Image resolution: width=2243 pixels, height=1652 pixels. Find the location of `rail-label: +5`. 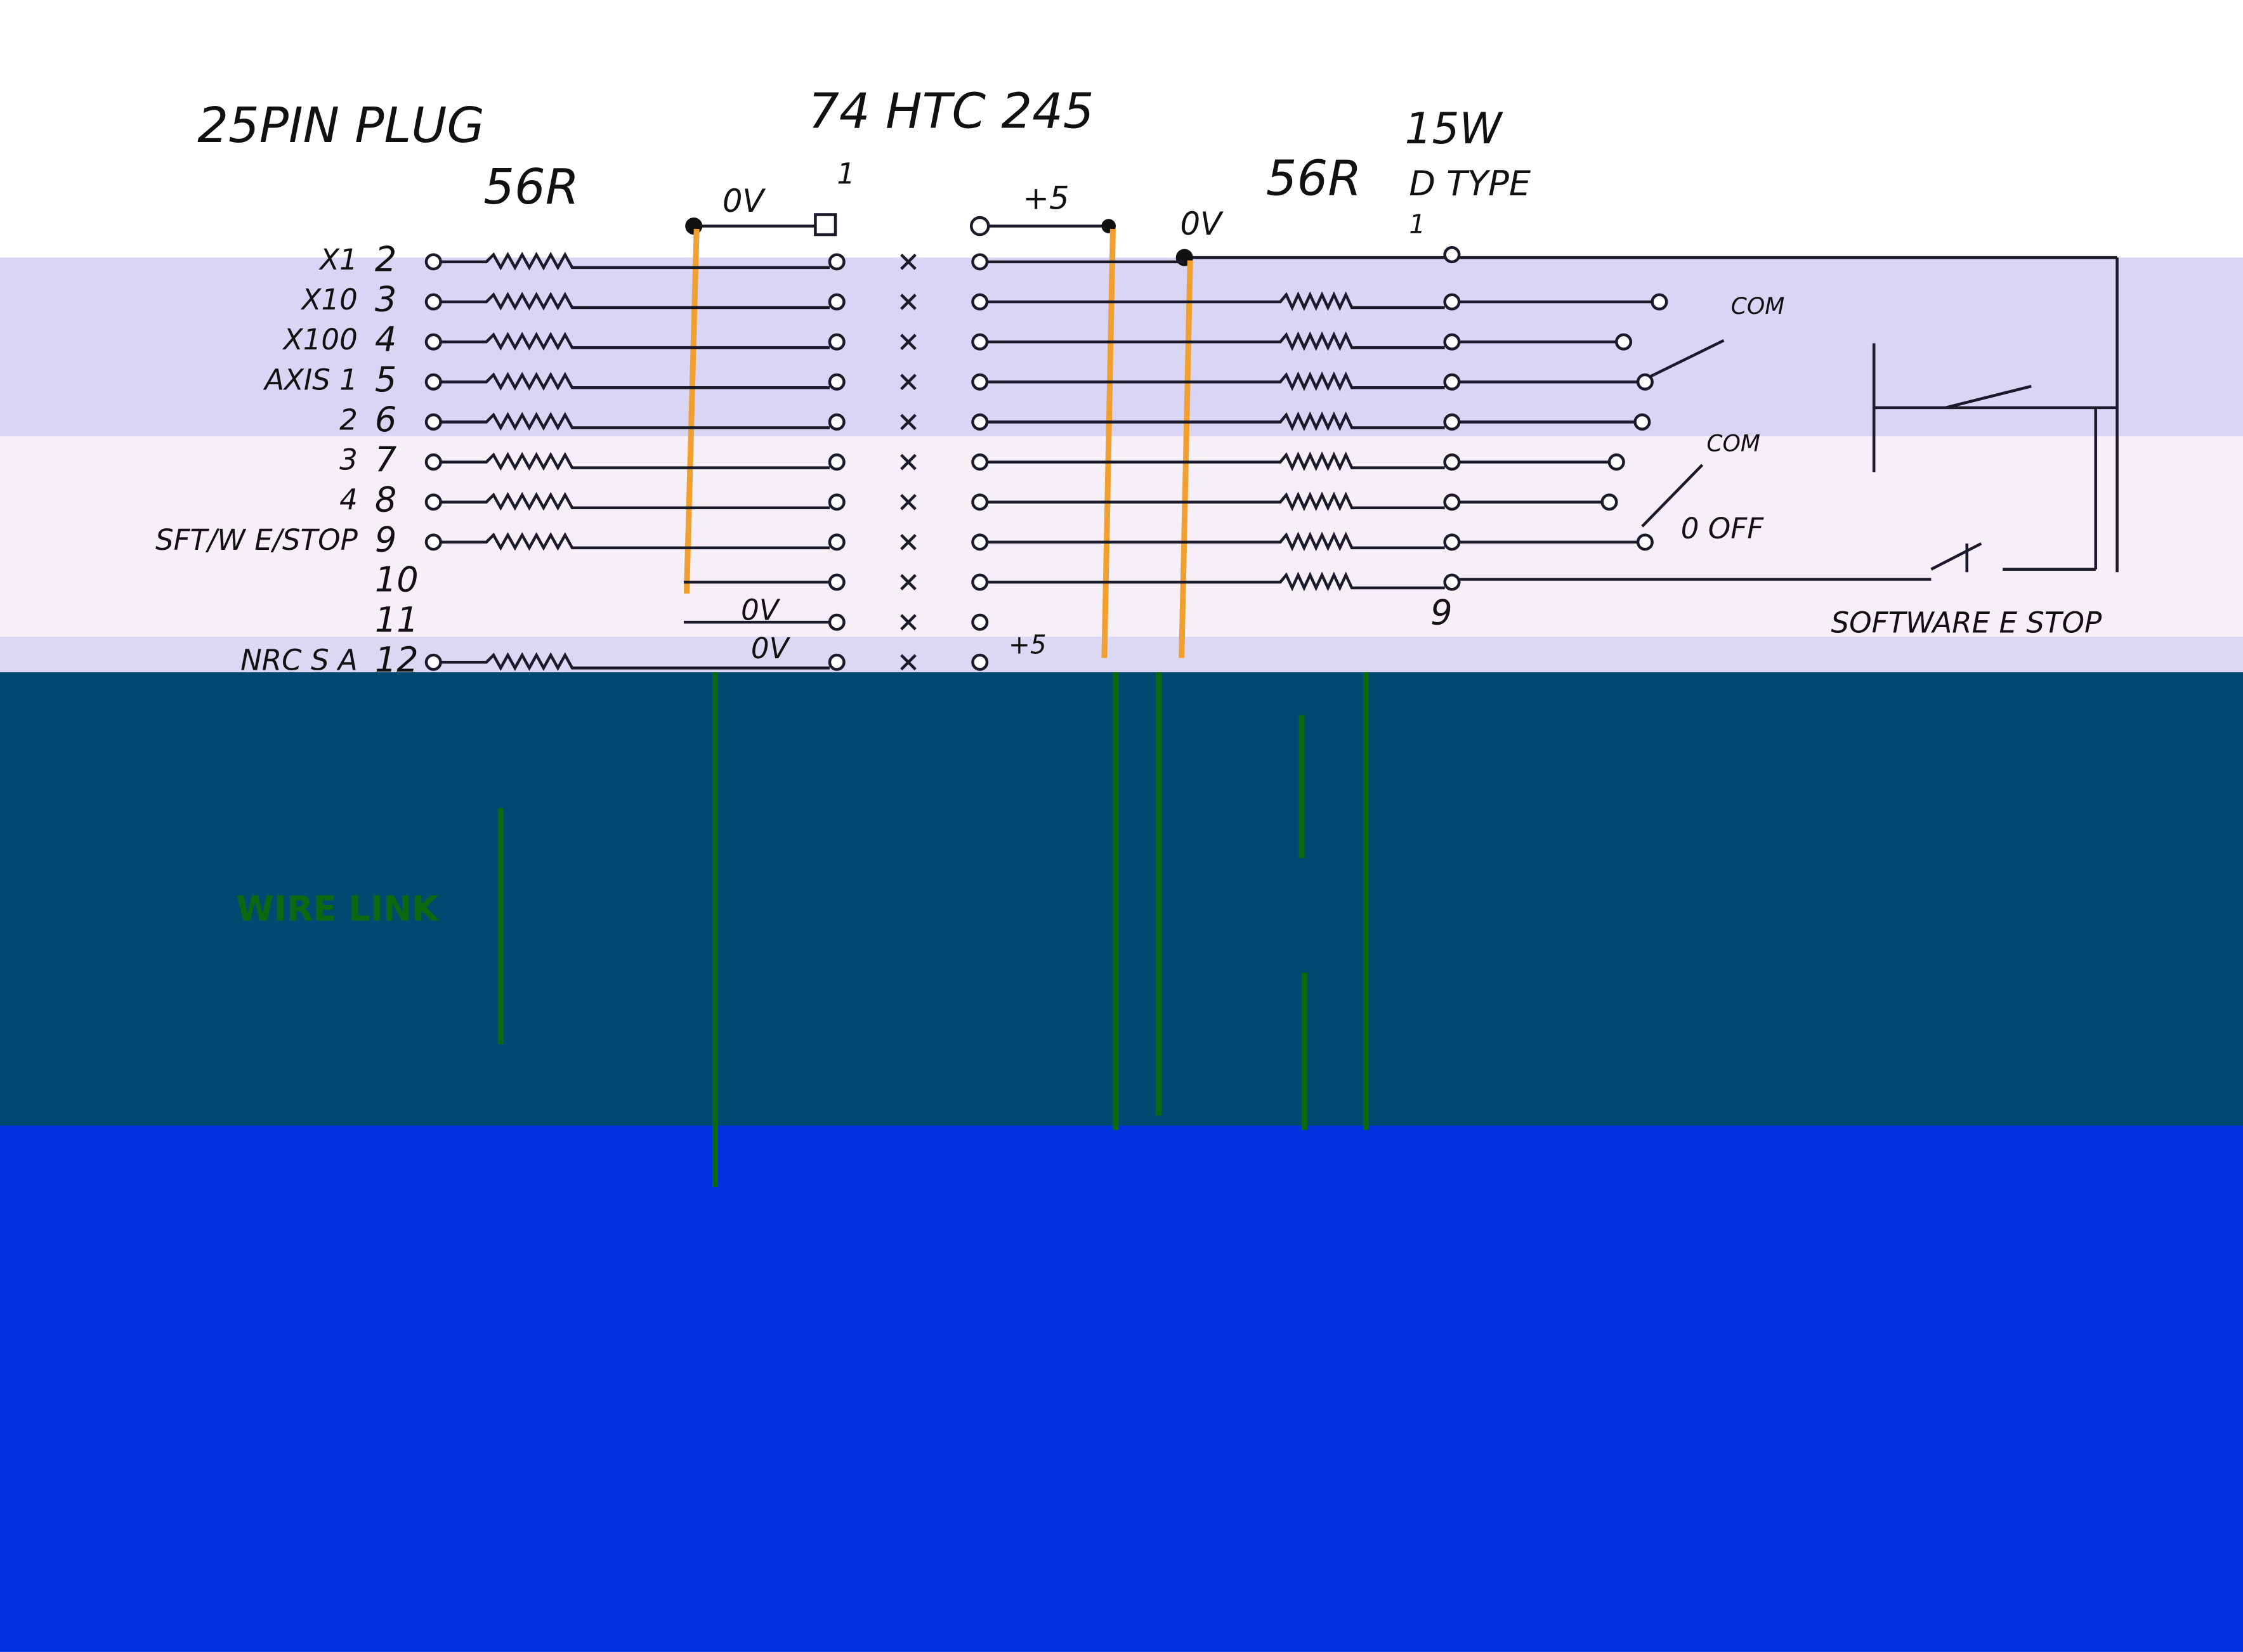

rail-label: +5 is located at coordinates (1046, 197).